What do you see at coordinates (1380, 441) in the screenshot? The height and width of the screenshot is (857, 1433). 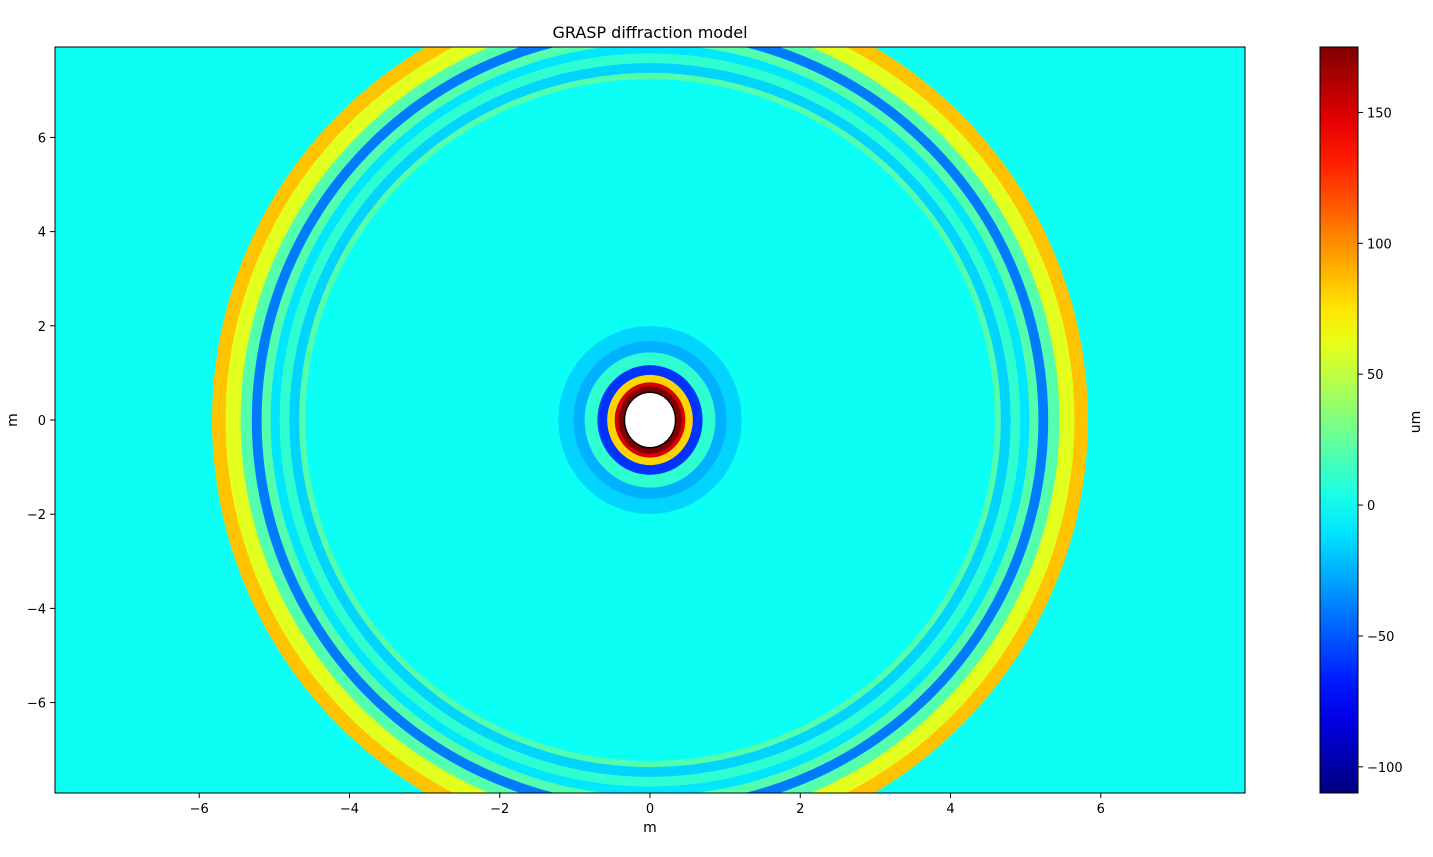 I see `colorbar-ticks: −100 −50 0 50 100 150` at bounding box center [1380, 441].